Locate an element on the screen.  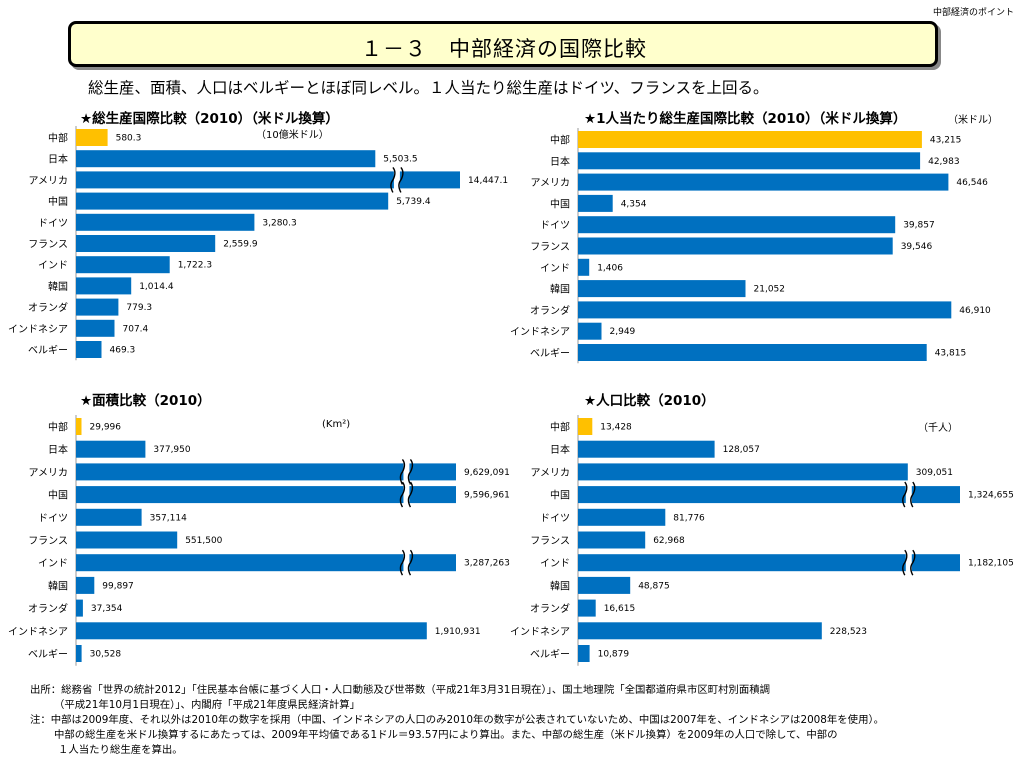
data-label: 16,615 is located at coordinates (620, 609).